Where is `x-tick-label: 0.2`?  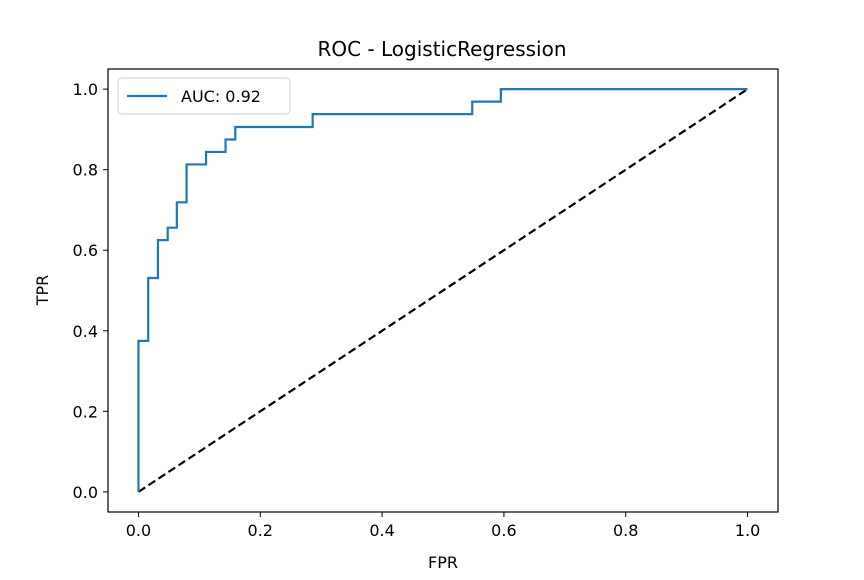
x-tick-label: 0.2 is located at coordinates (260, 530).